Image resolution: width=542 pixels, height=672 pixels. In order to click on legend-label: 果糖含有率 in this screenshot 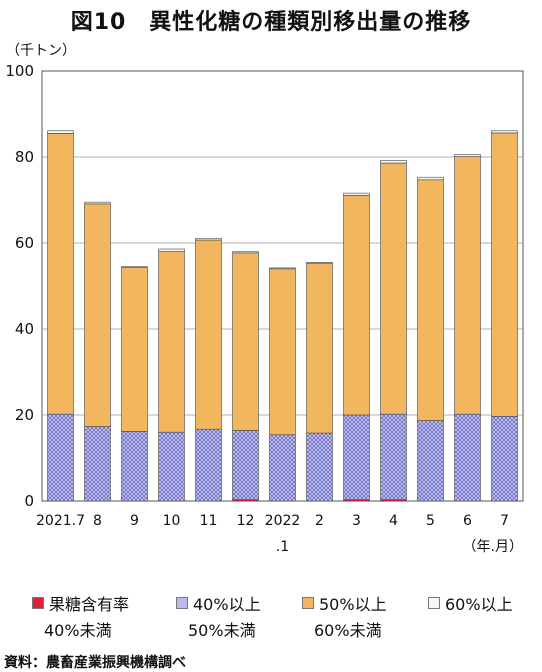, I will do `click(89, 604)`.